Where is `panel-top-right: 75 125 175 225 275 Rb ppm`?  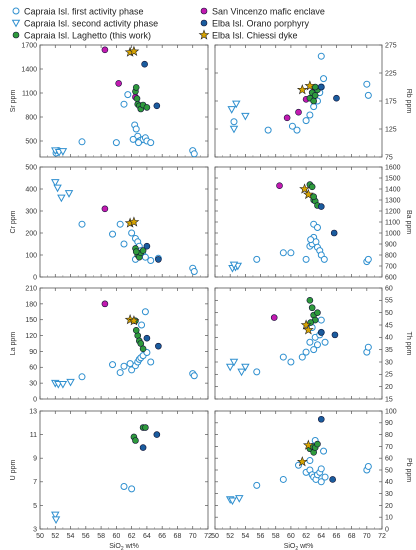
panel-top-right: 75 125 175 225 275 Rb ppm is located at coordinates (313, 101).